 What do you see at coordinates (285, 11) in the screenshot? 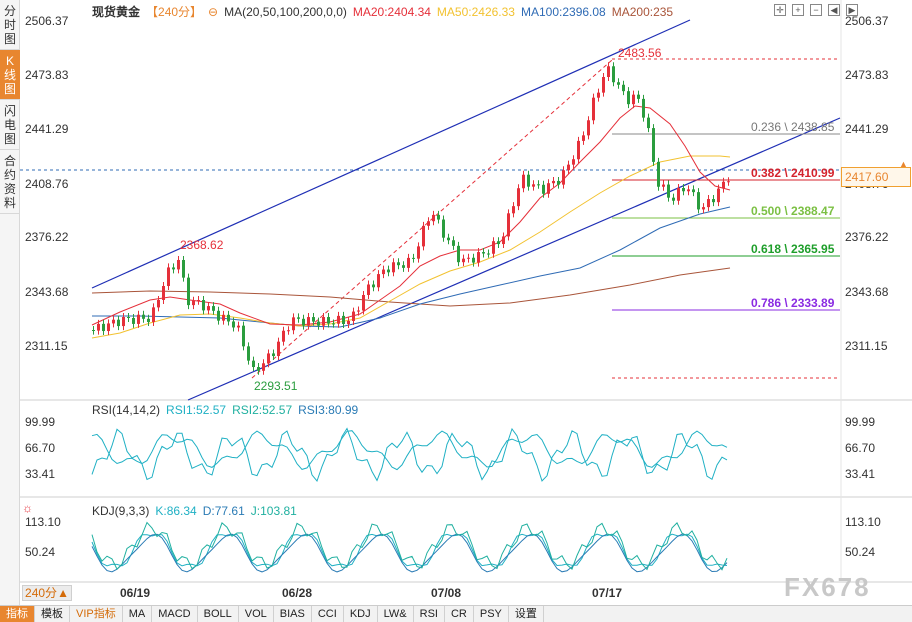
I see `ma-params: MA(20,50,100,200,0,0)` at bounding box center [285, 11].